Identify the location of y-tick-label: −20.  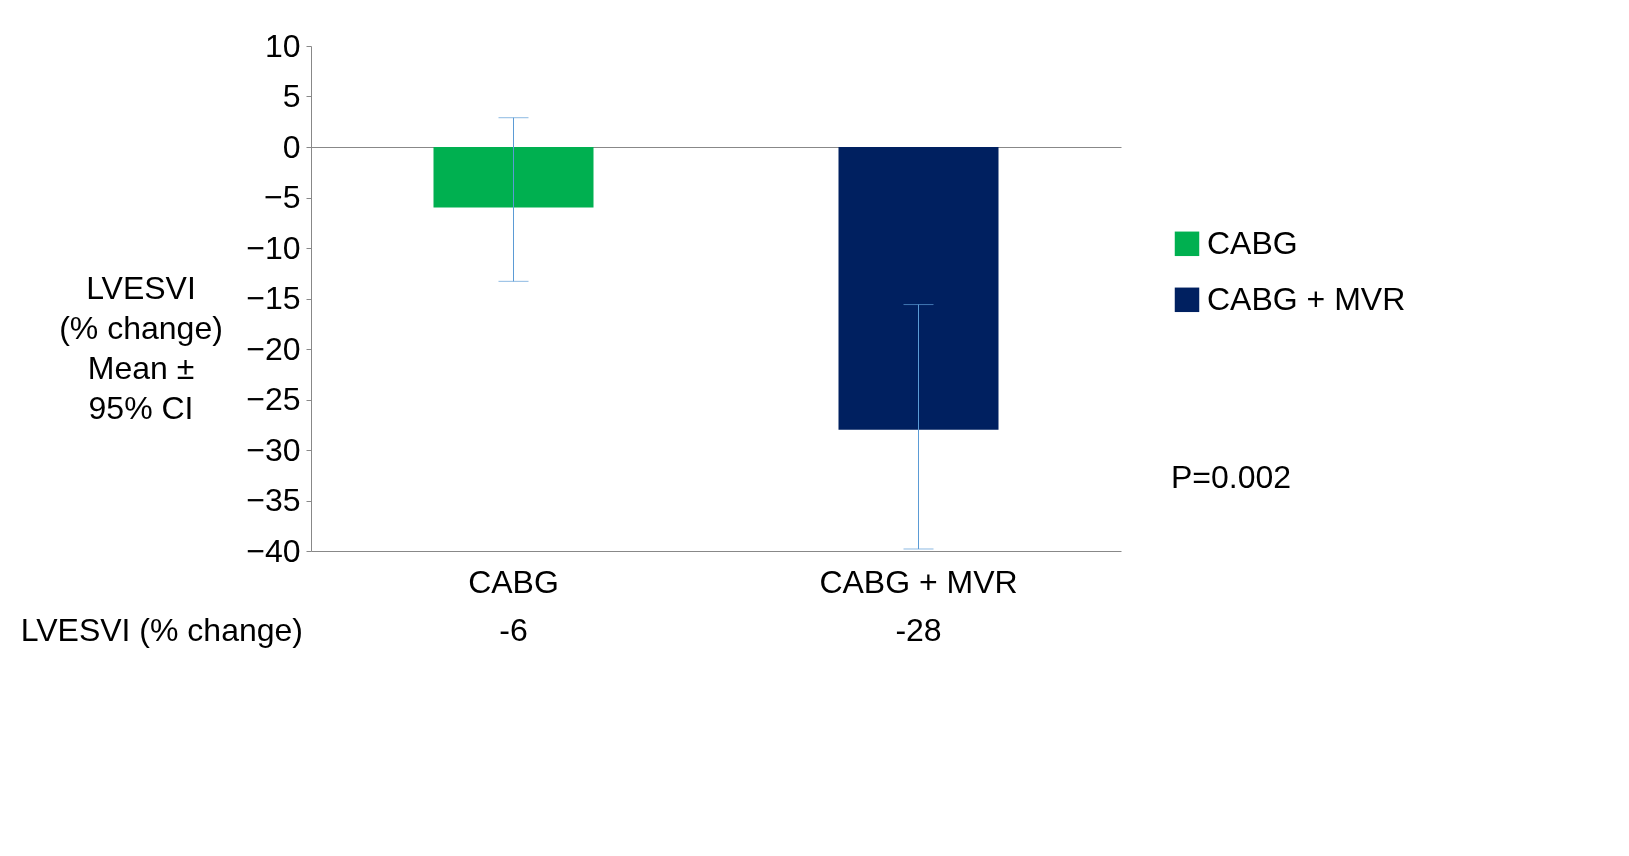
(273, 348).